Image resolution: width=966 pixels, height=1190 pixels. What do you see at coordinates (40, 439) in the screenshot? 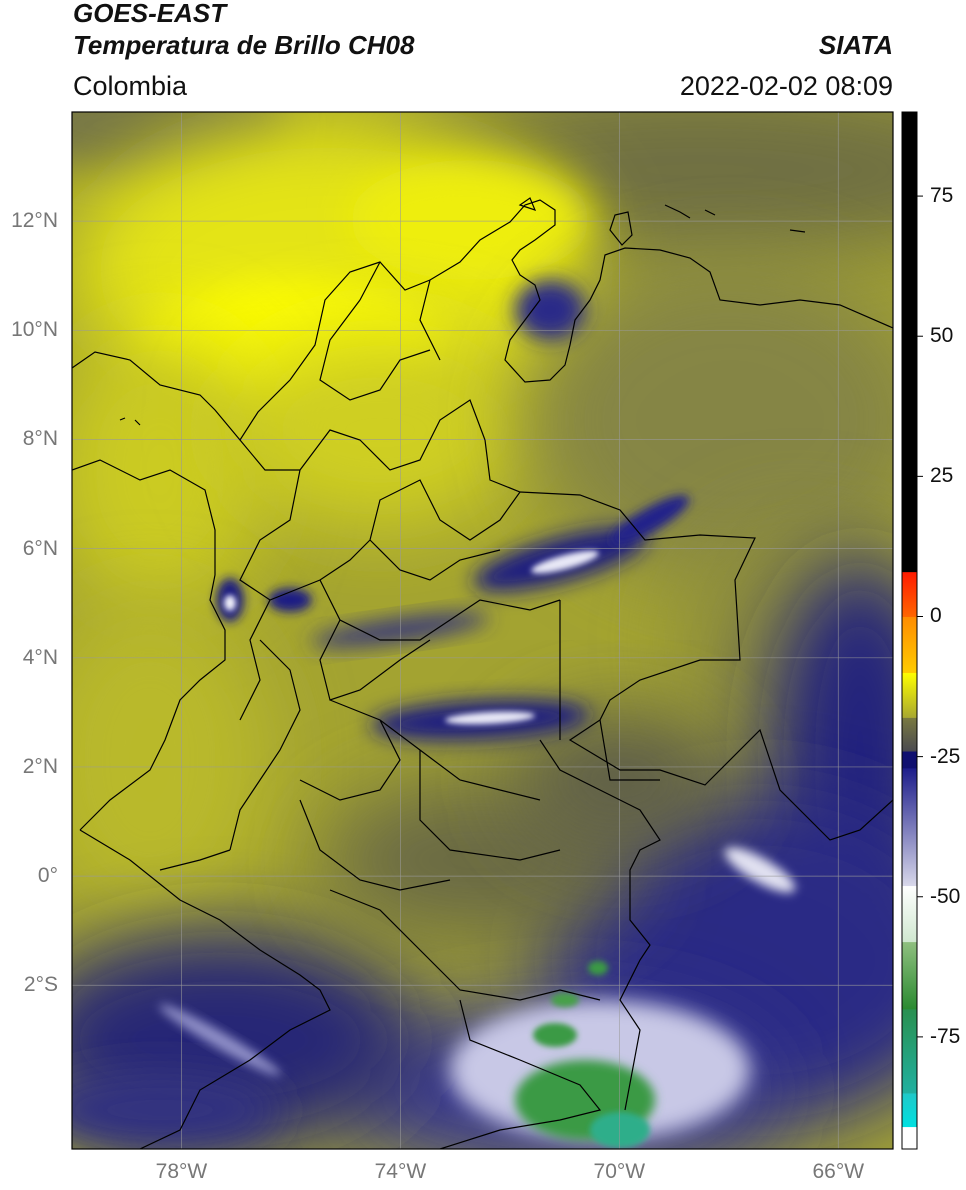
I see `lat-tick-label: 8°N` at bounding box center [40, 439].